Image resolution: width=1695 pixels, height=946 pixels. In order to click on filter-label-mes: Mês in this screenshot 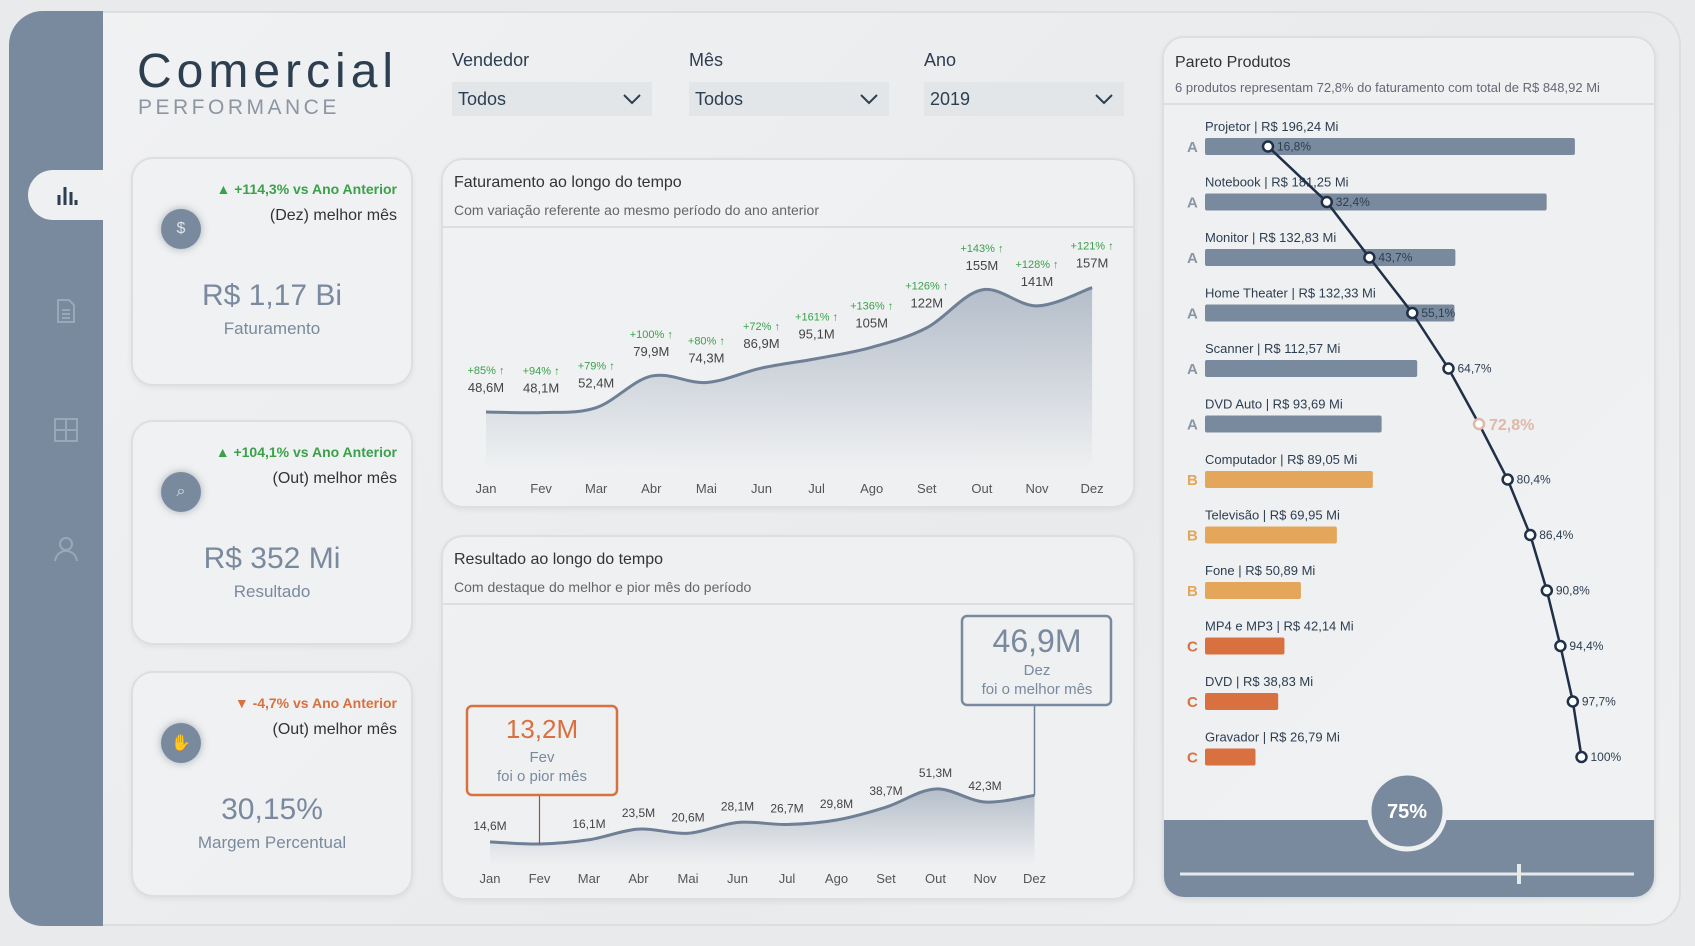, I will do `click(706, 60)`.